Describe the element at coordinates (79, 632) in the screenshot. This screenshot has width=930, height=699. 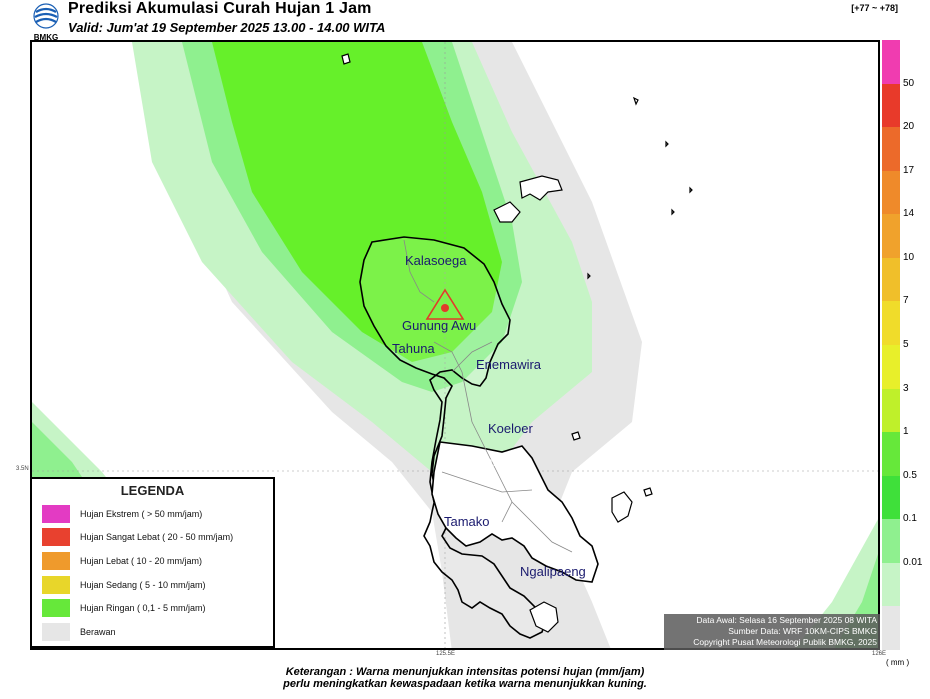
I see `legend-item: Berawan` at that location.